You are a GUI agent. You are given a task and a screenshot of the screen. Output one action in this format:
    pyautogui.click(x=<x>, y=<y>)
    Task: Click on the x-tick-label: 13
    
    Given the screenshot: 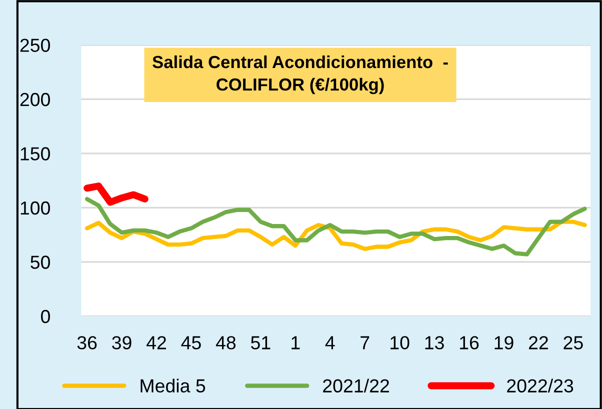 What is the action you would take?
    pyautogui.click(x=434, y=343)
    